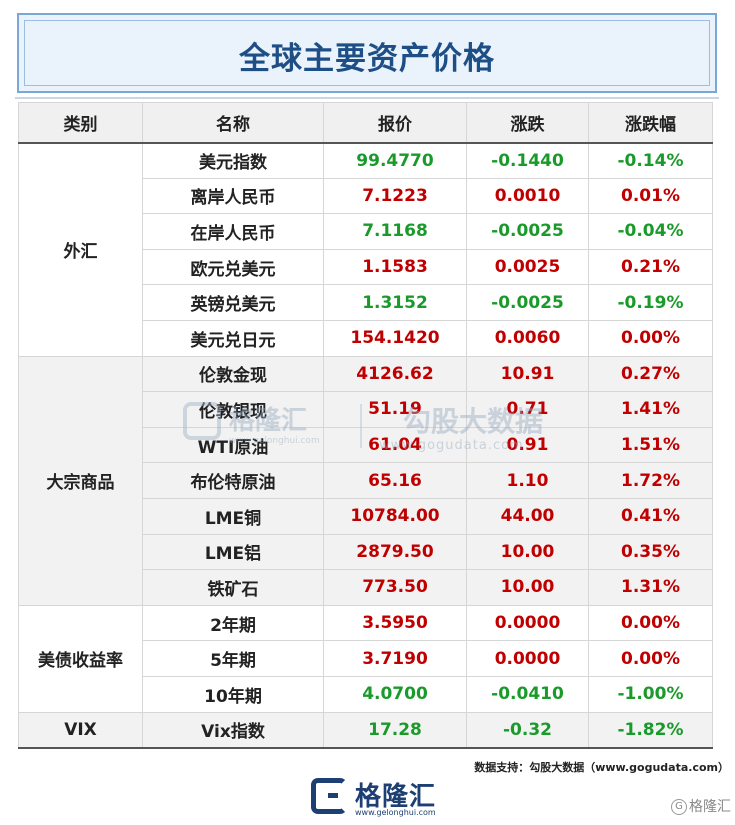  Describe the element at coordinates (650, 730) in the screenshot. I see `change-pct-cell: -1.82%` at that location.